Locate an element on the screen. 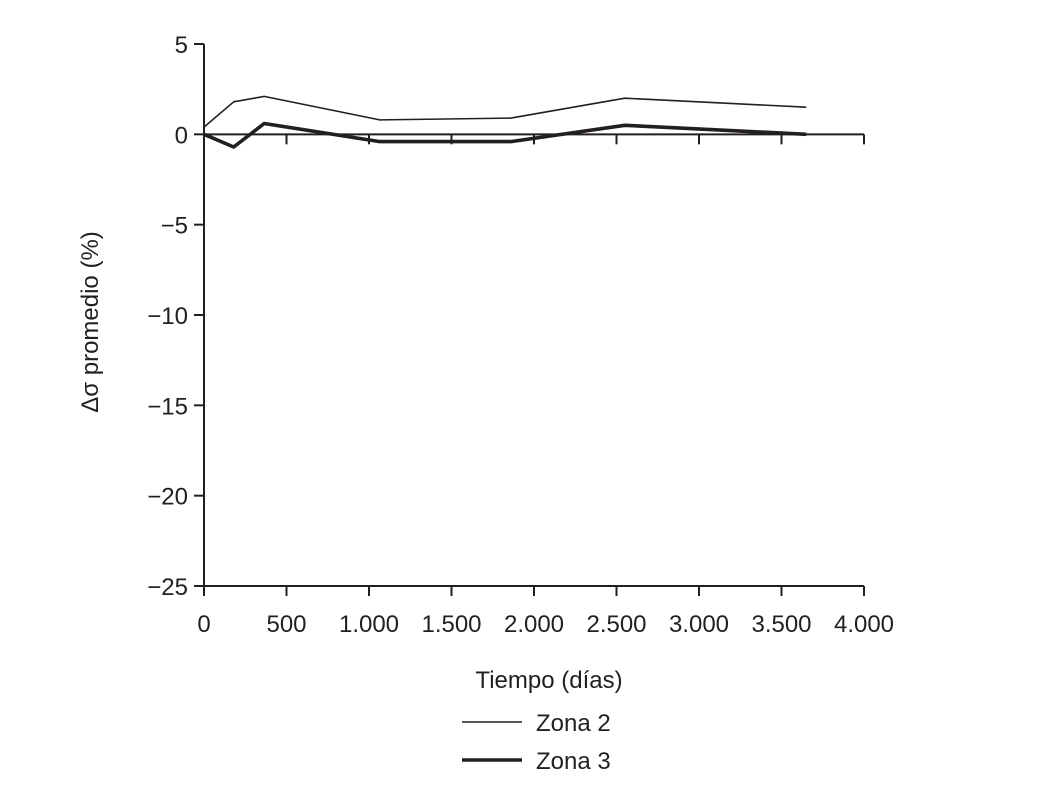 This screenshot has height=800, width=1041. legend: Zona 2 Zona 3 is located at coordinates (536, 742).